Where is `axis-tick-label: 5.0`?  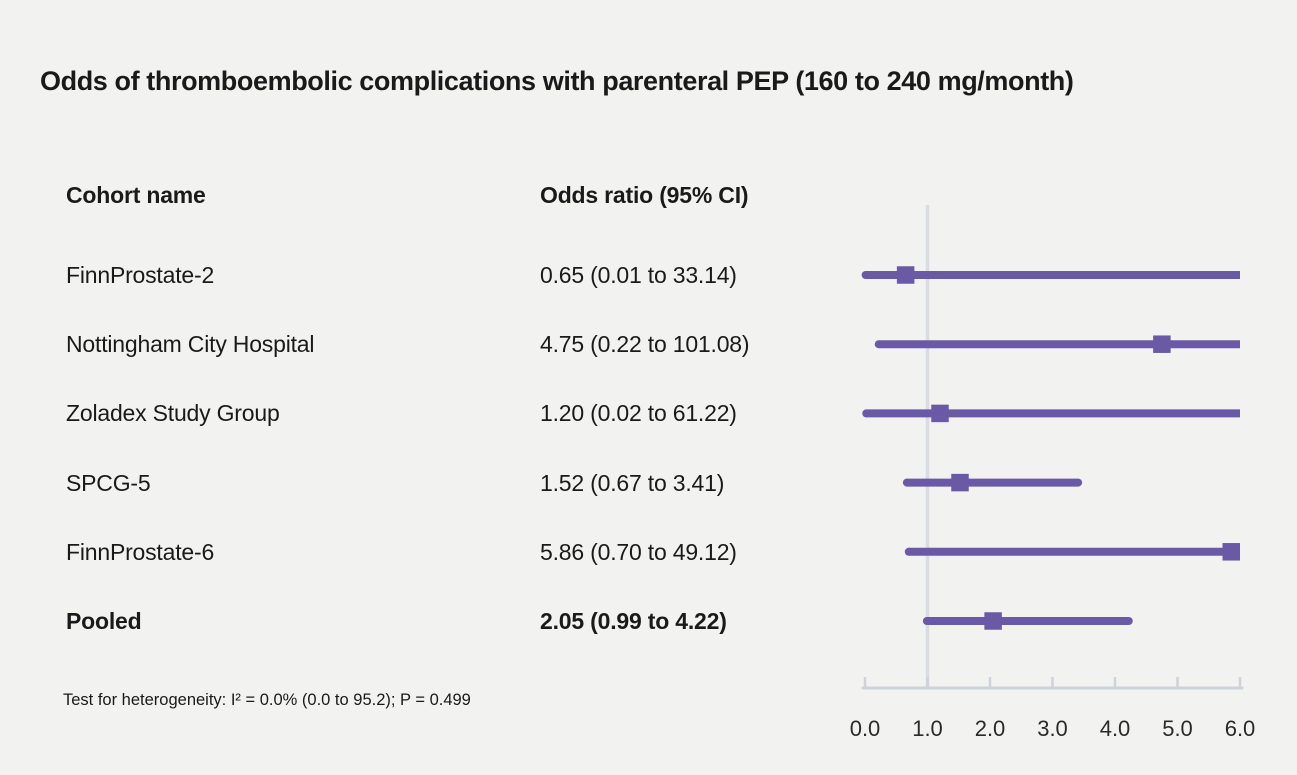
axis-tick-label: 5.0 is located at coordinates (1177, 728).